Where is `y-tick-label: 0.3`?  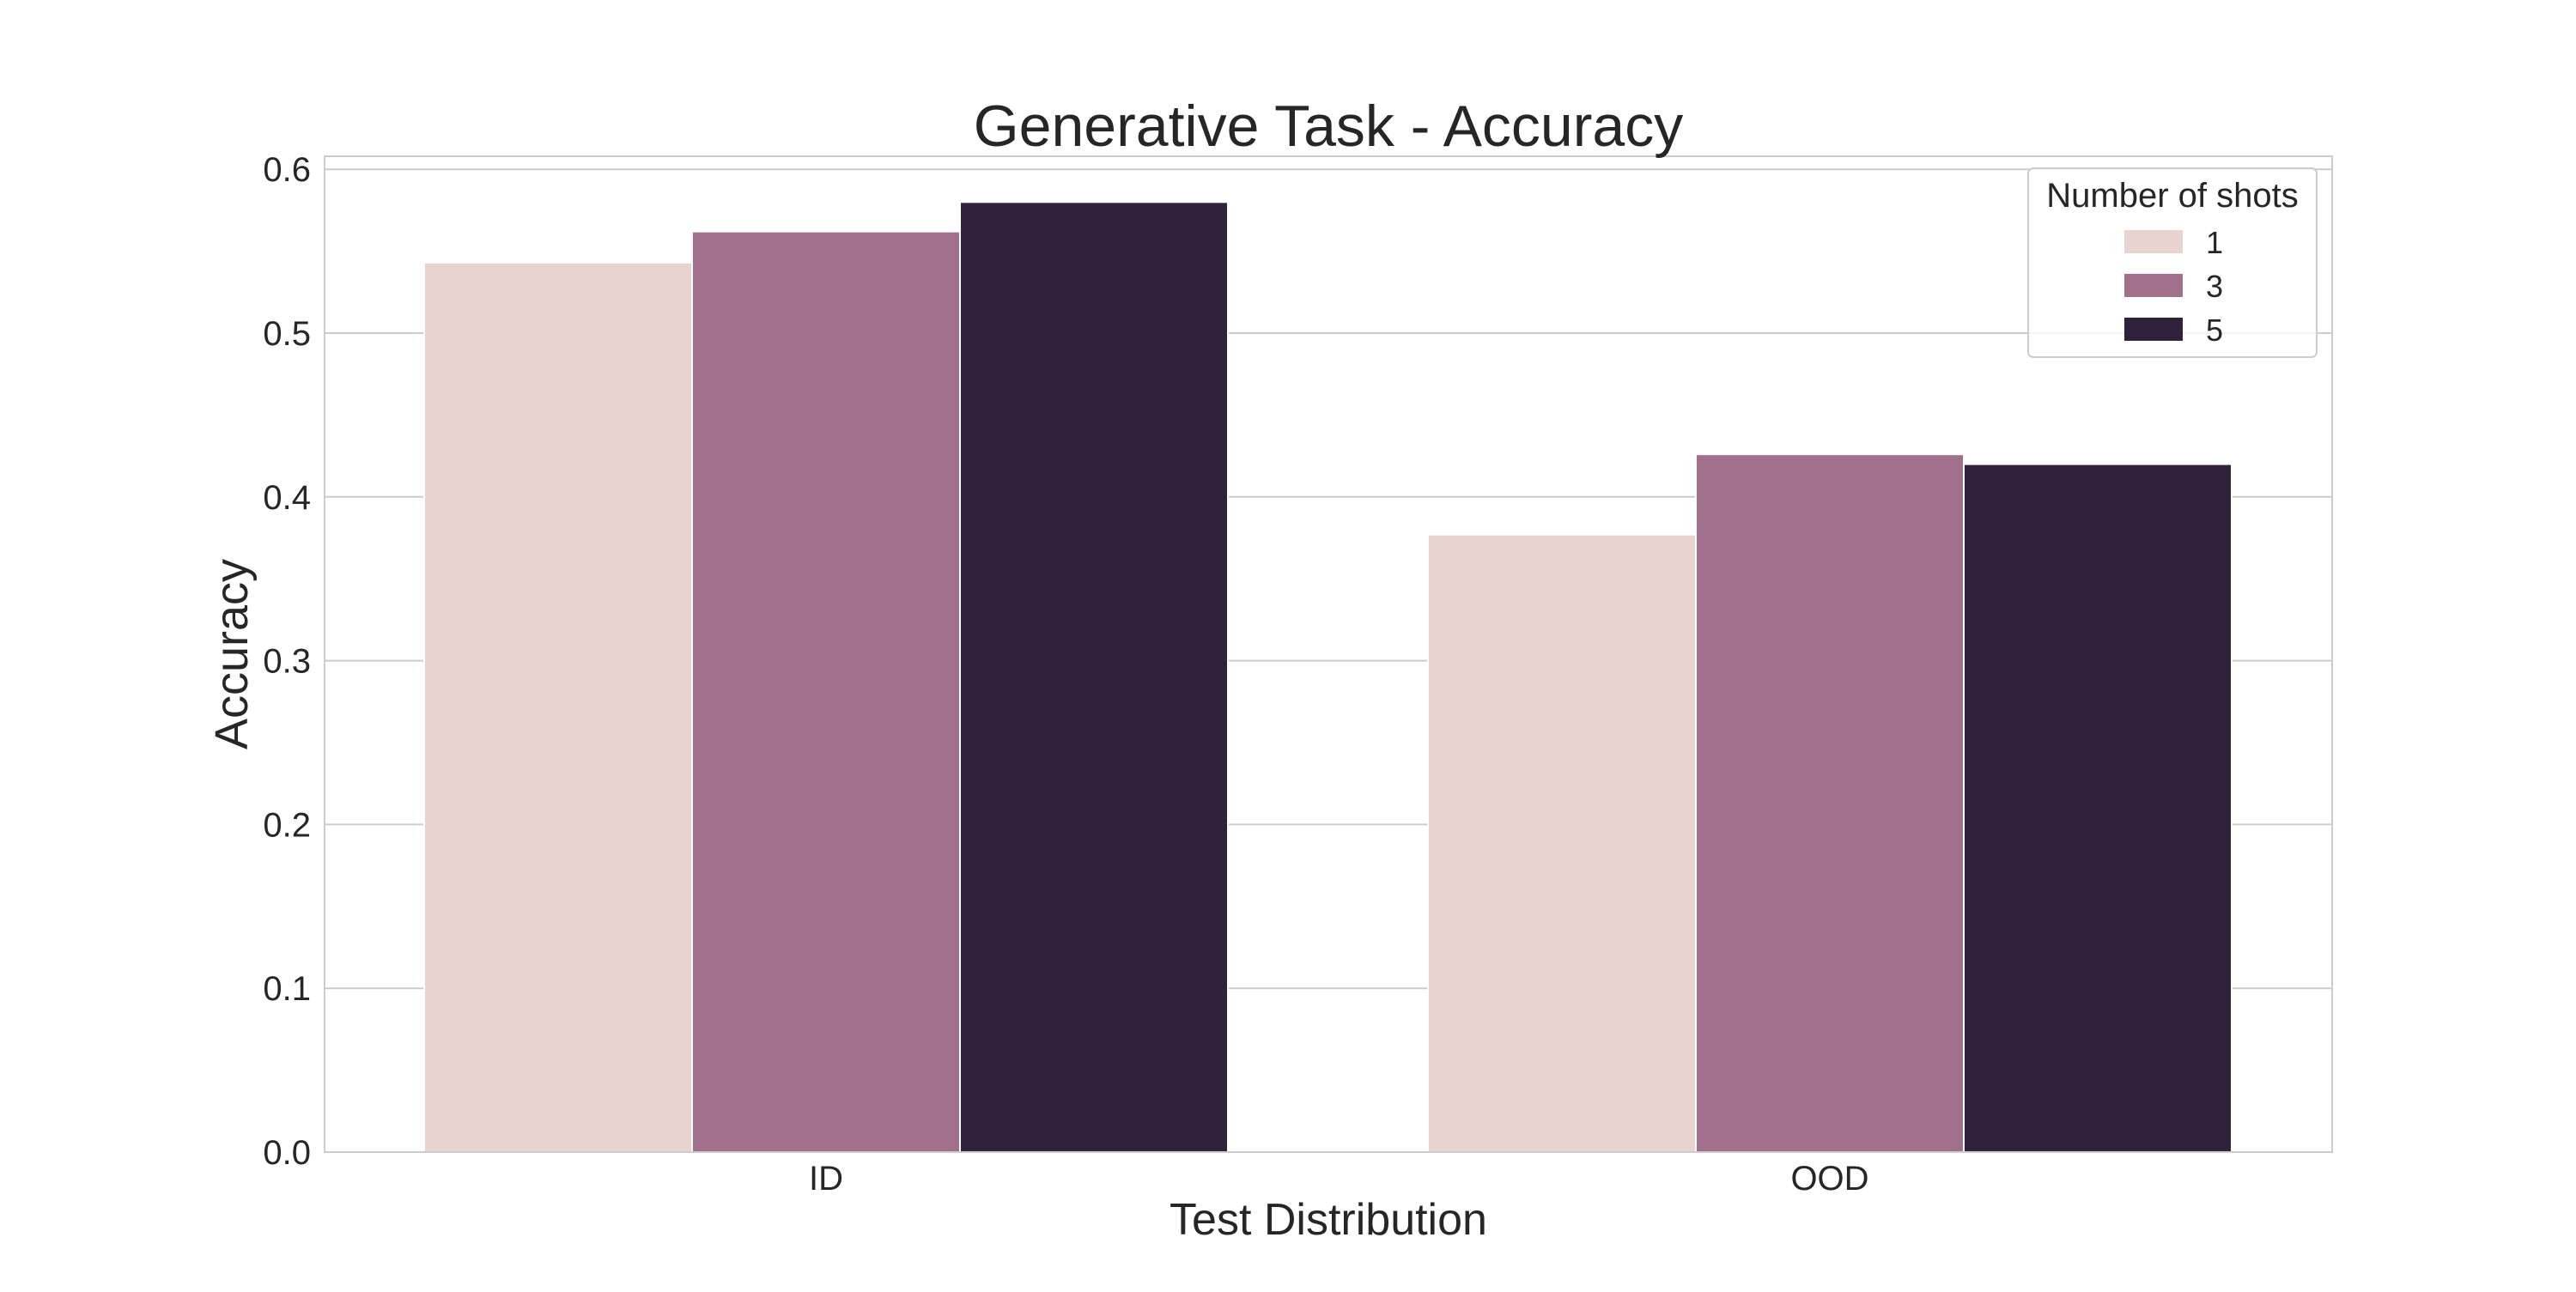
y-tick-label: 0.3 is located at coordinates (287, 662).